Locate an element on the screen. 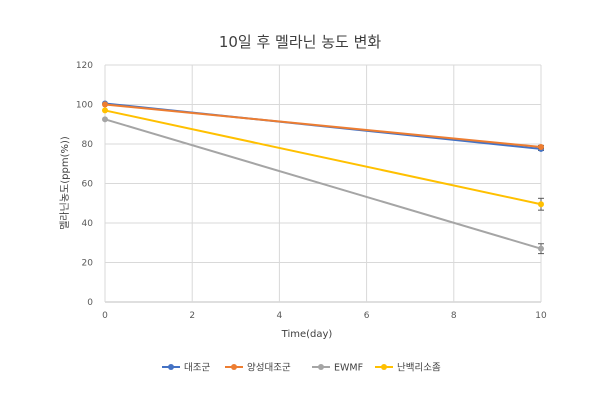 Image resolution: width=600 pixels, height=400 pixels. x-tick-label: 4 is located at coordinates (280, 316).